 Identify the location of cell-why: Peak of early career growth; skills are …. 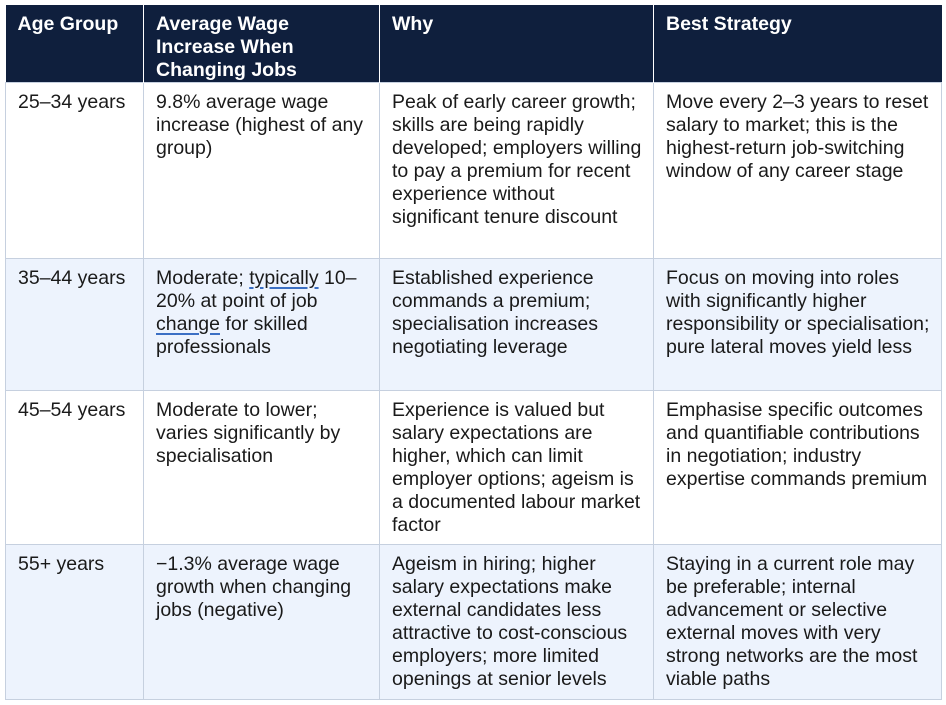
(516, 170).